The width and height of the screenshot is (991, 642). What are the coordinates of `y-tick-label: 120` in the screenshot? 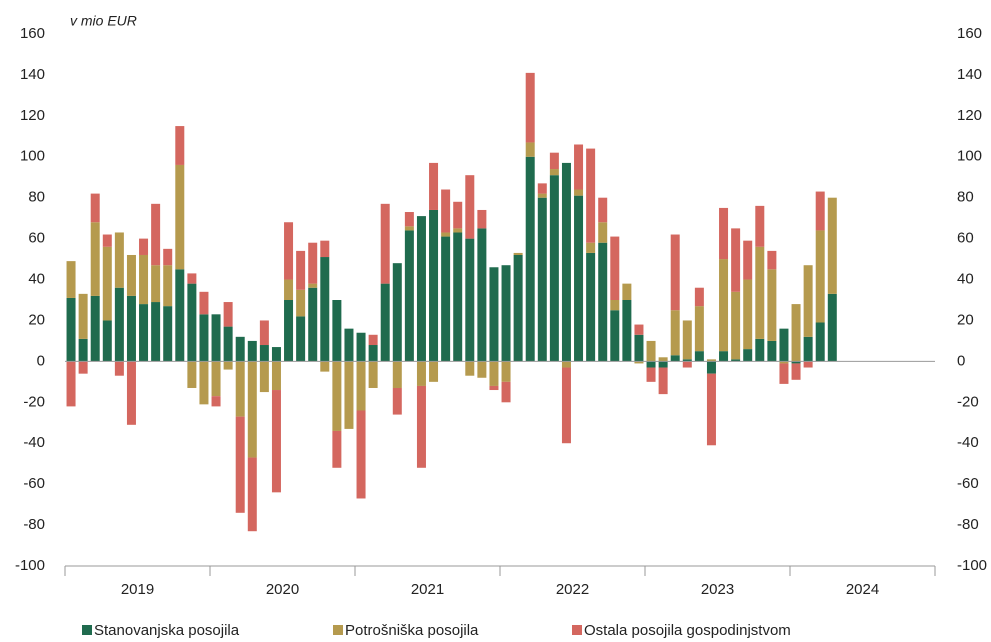 It's located at (32, 115).